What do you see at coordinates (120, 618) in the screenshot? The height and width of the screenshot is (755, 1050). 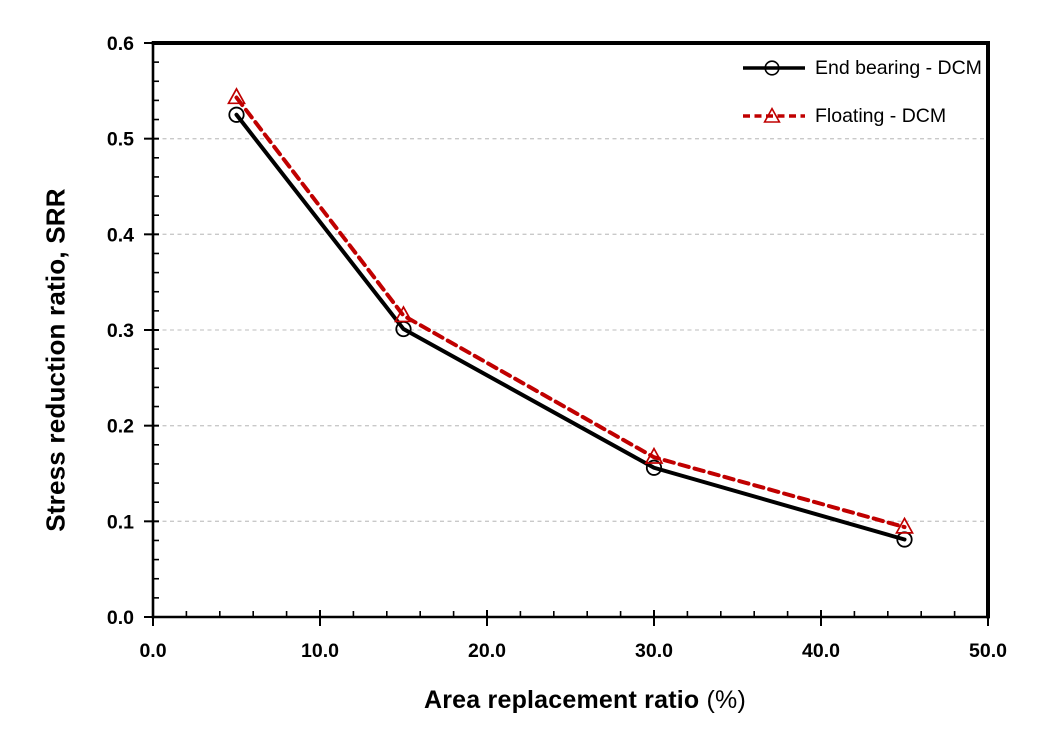 I see `y-tick-label: 0.0` at bounding box center [120, 618].